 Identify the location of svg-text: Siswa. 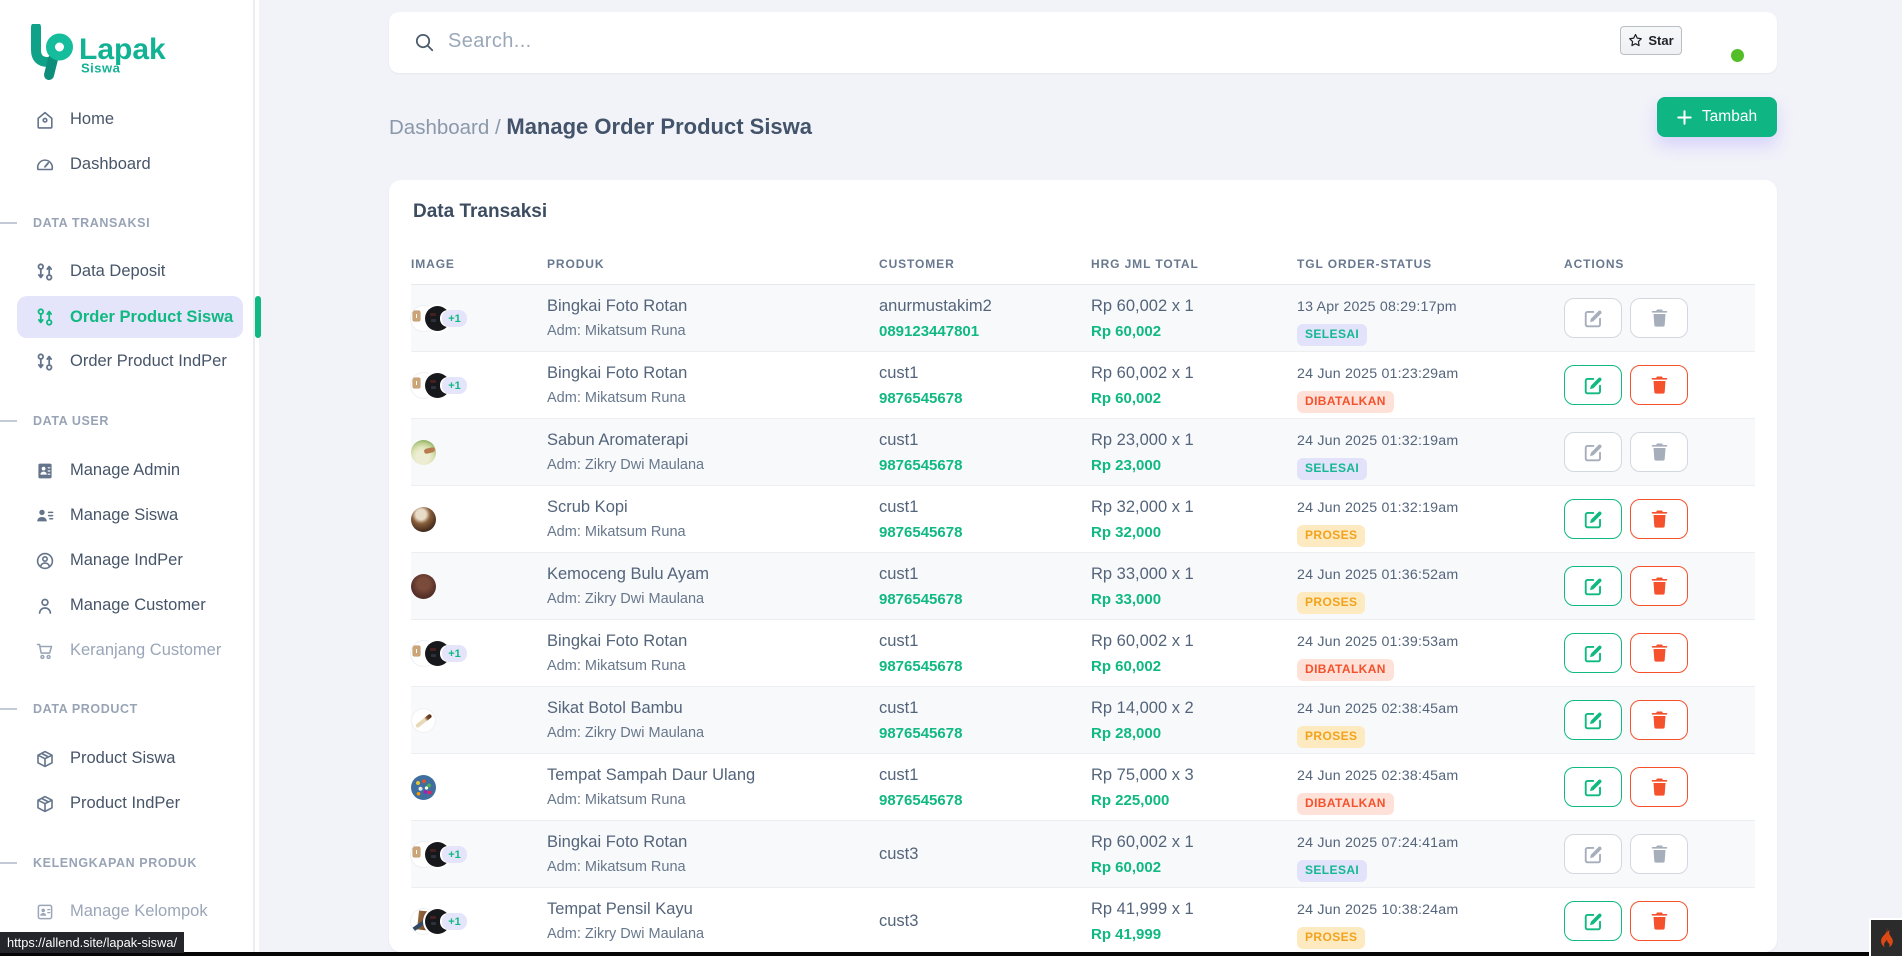
(101, 68).